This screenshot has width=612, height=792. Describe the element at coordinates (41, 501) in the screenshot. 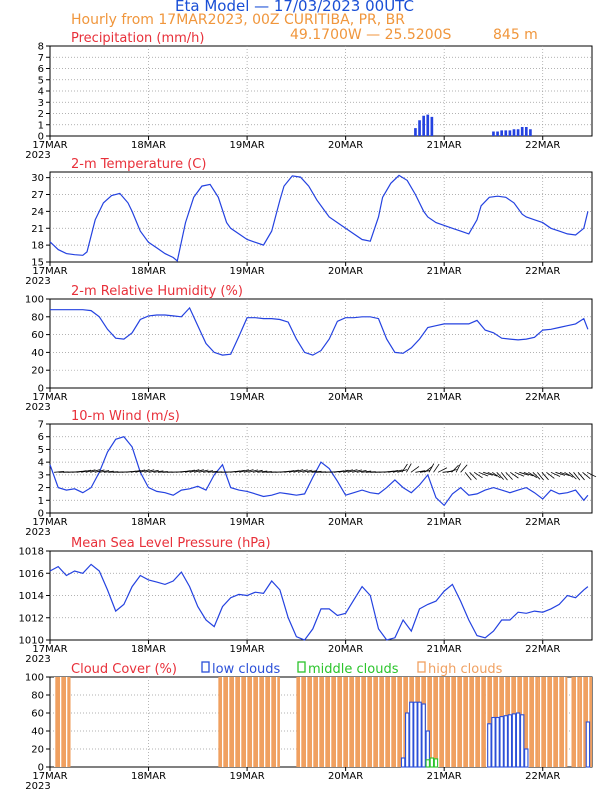

I see `y-tick-label: 1` at that location.